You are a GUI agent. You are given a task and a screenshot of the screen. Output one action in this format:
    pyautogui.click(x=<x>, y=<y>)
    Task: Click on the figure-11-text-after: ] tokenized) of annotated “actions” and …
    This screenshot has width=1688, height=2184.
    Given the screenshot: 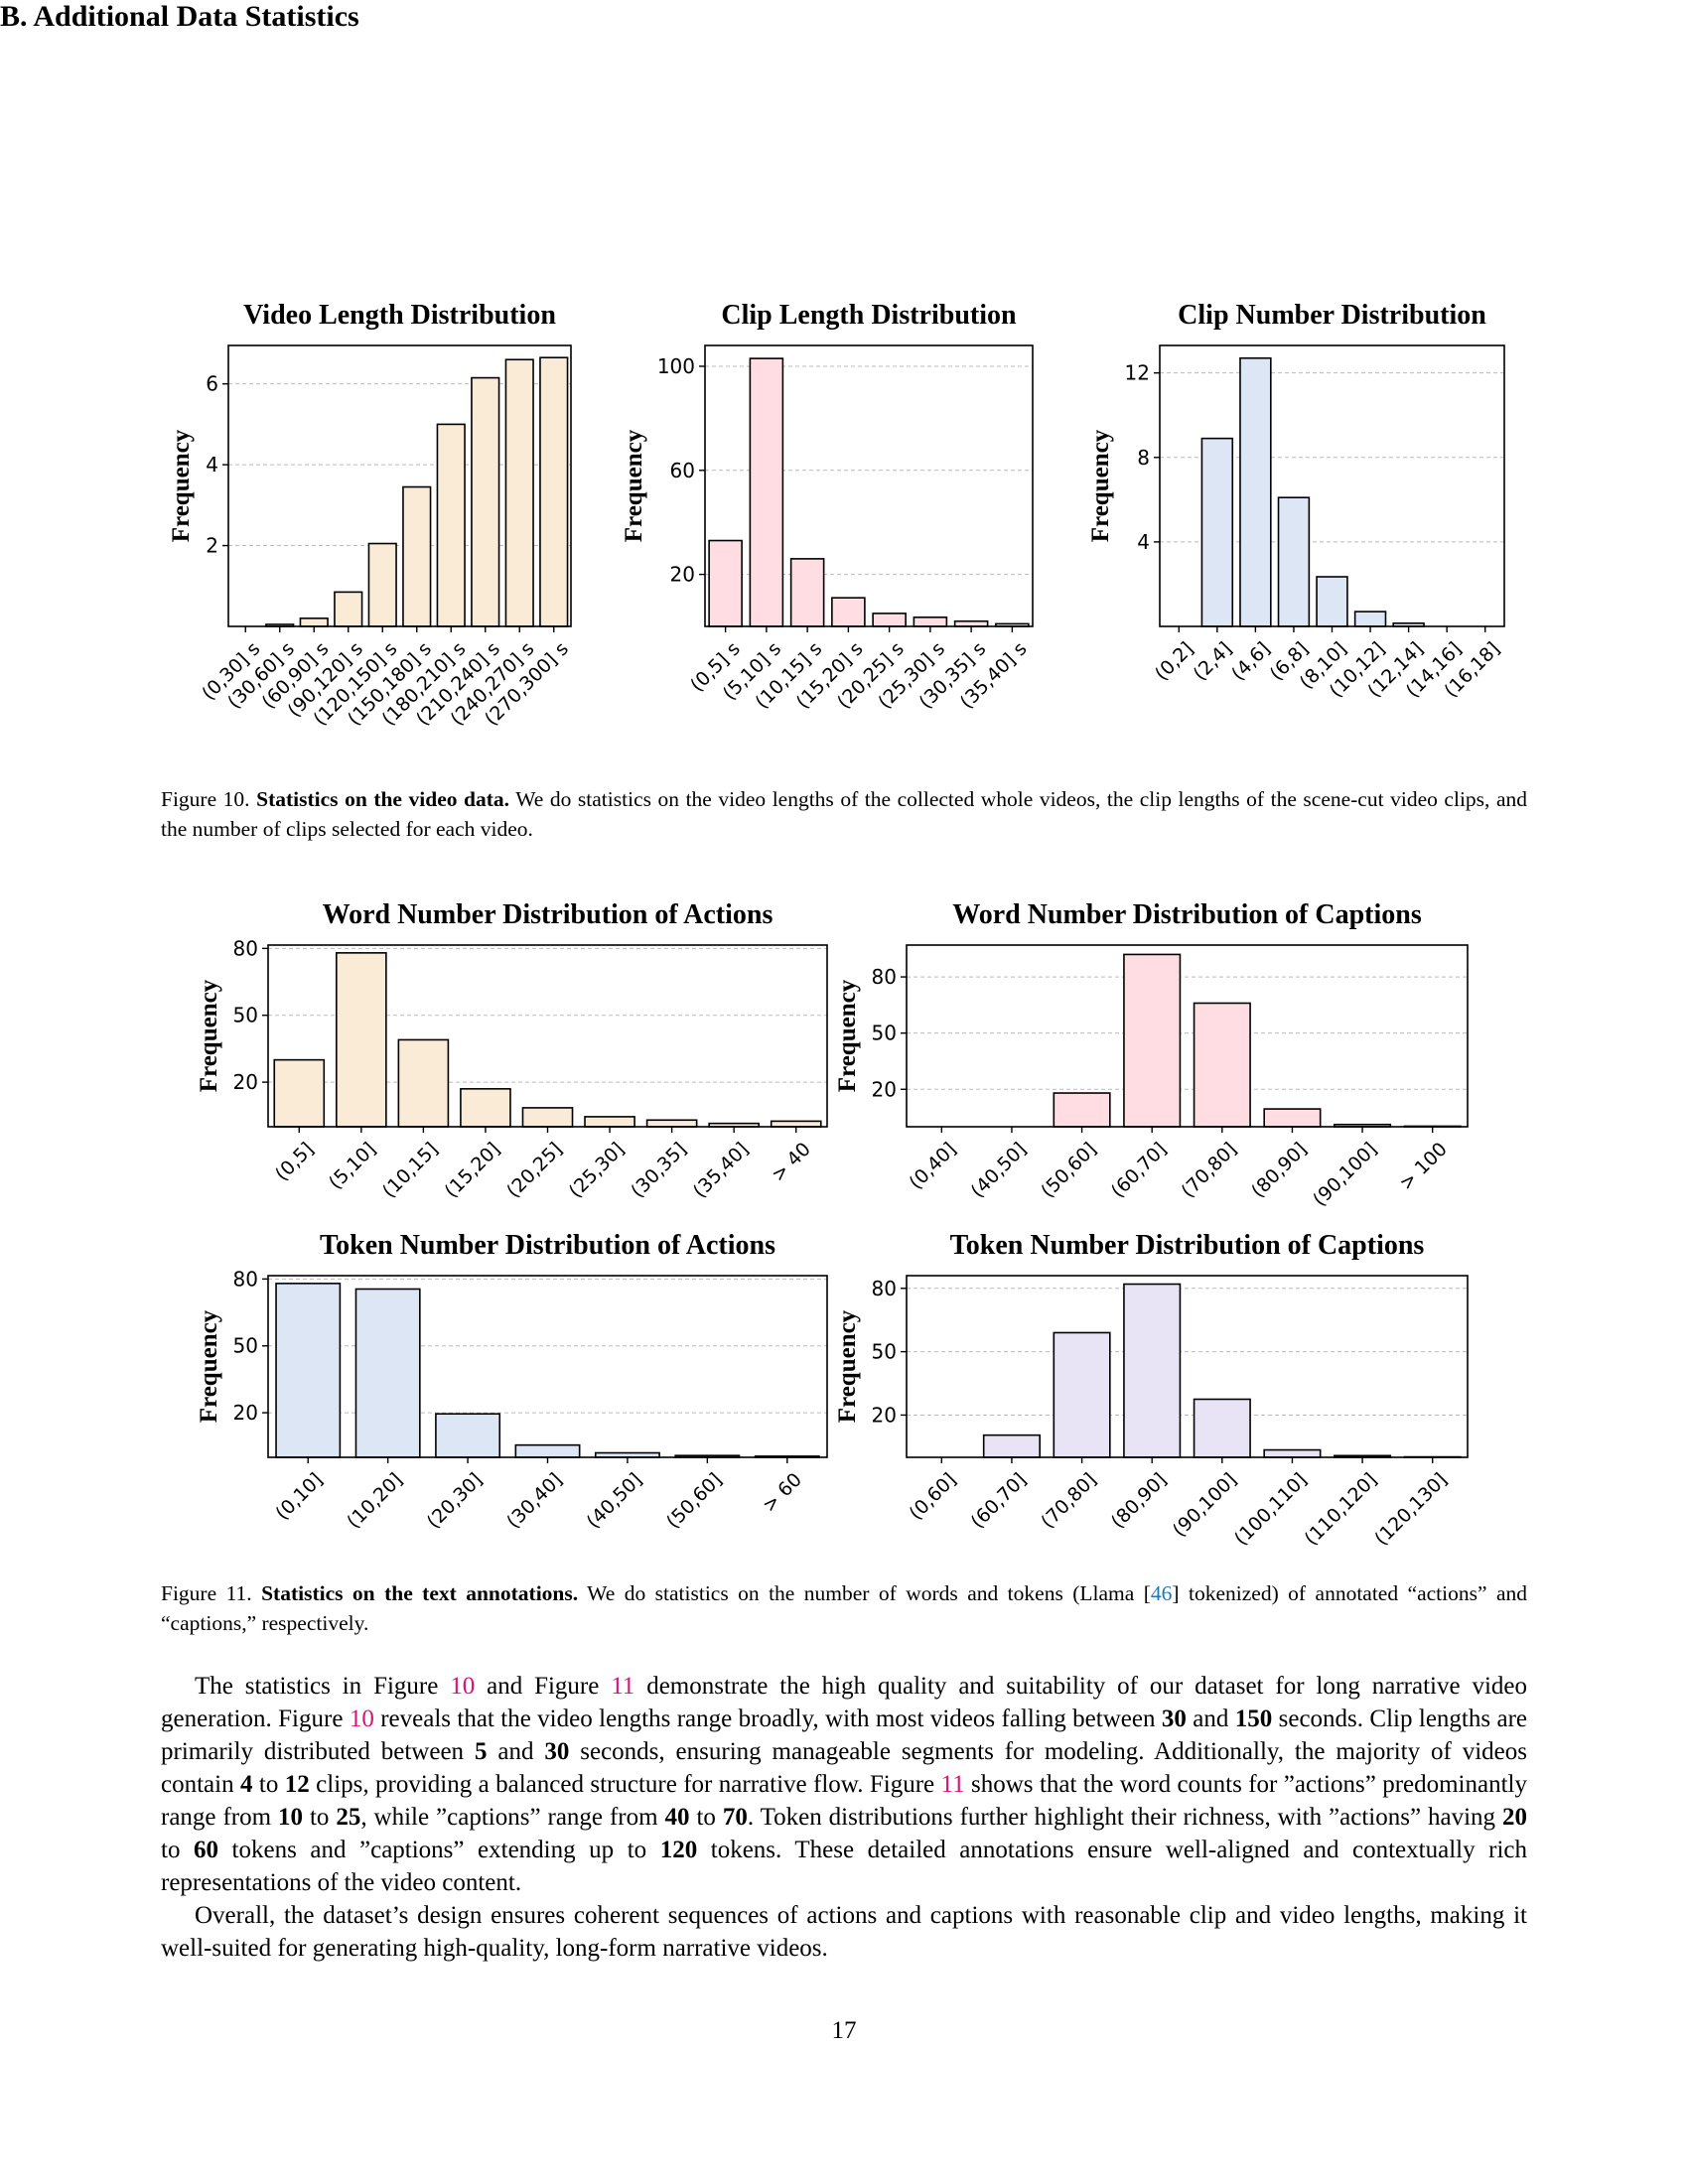 What is the action you would take?
    pyautogui.click(x=844, y=1608)
    